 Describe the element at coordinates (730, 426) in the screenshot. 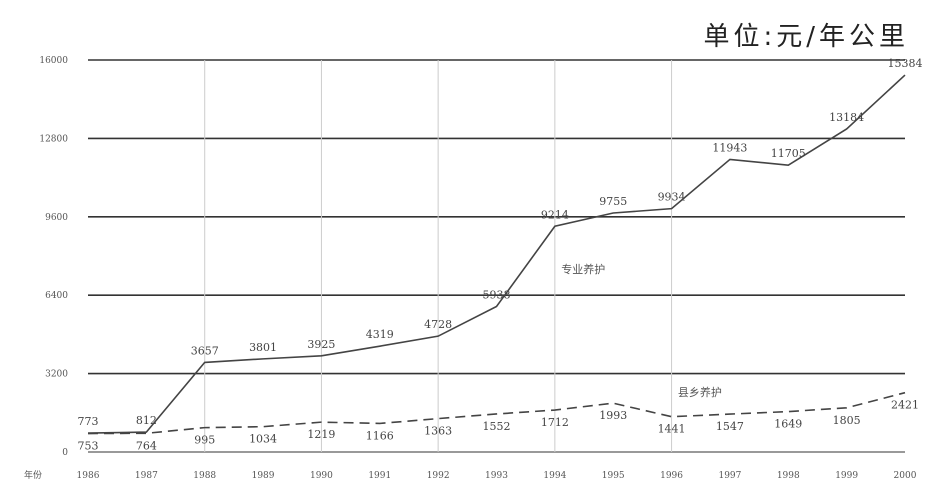

I see `data-label: 1547` at that location.